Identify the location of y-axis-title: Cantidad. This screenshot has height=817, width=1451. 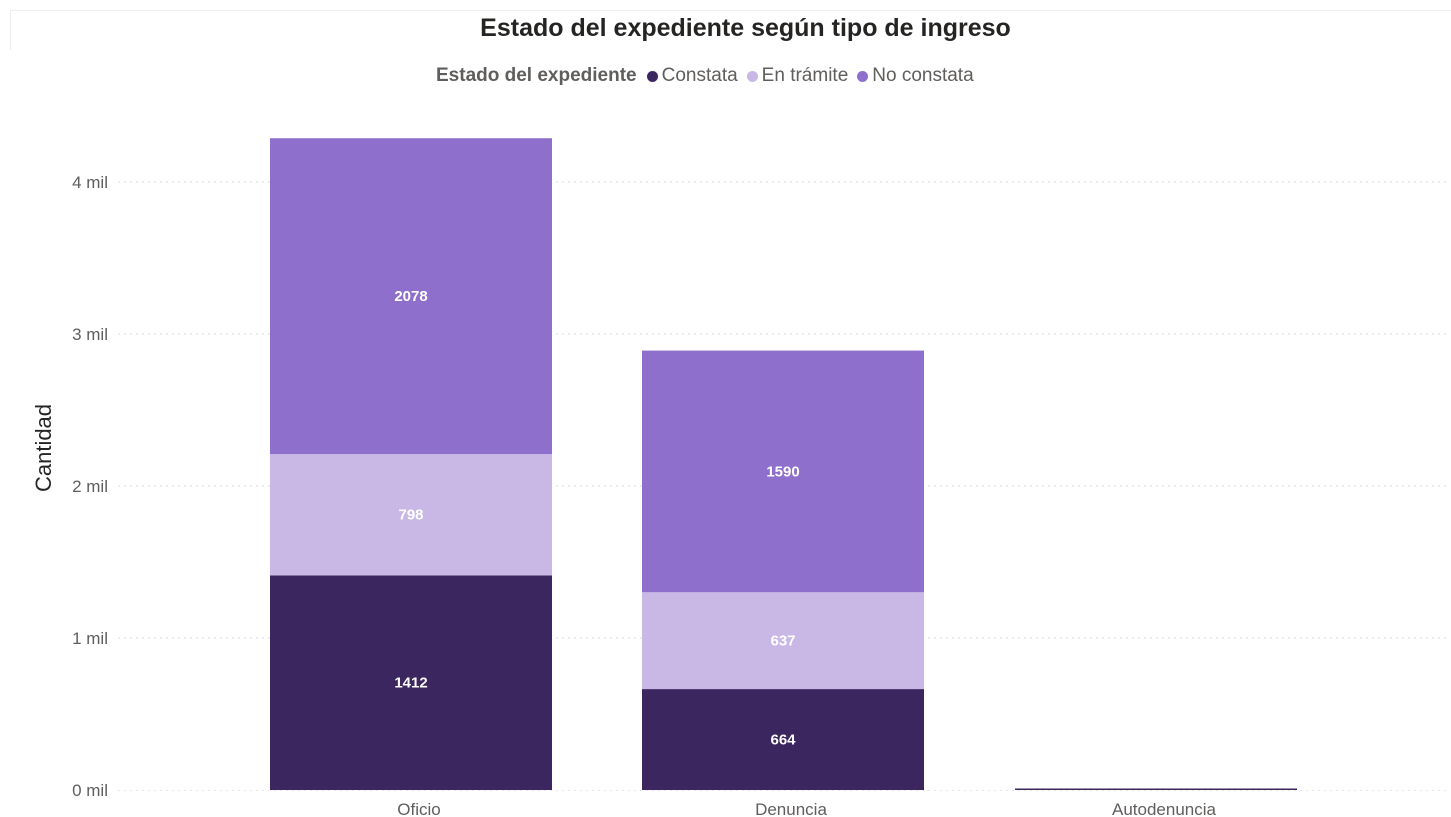
(43, 448).